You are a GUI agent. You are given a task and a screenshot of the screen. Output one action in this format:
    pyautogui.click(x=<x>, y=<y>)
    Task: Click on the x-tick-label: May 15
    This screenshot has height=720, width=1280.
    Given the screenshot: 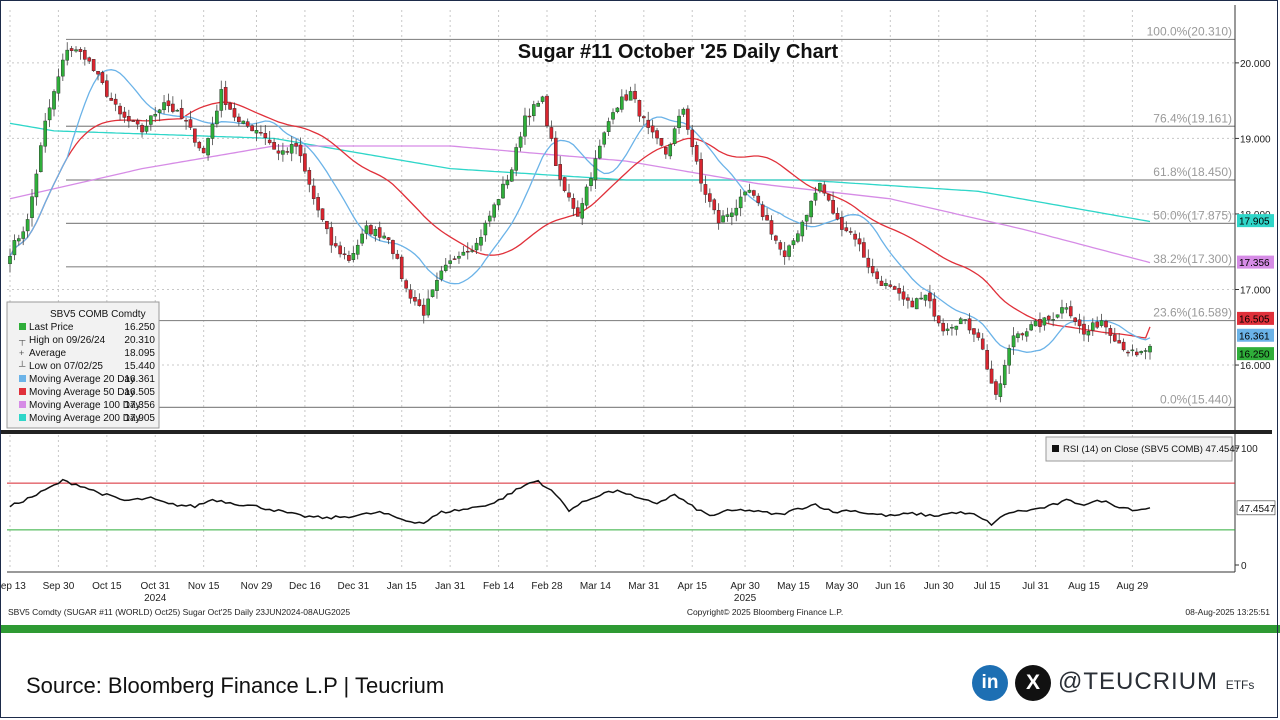 What is the action you would take?
    pyautogui.click(x=793, y=586)
    